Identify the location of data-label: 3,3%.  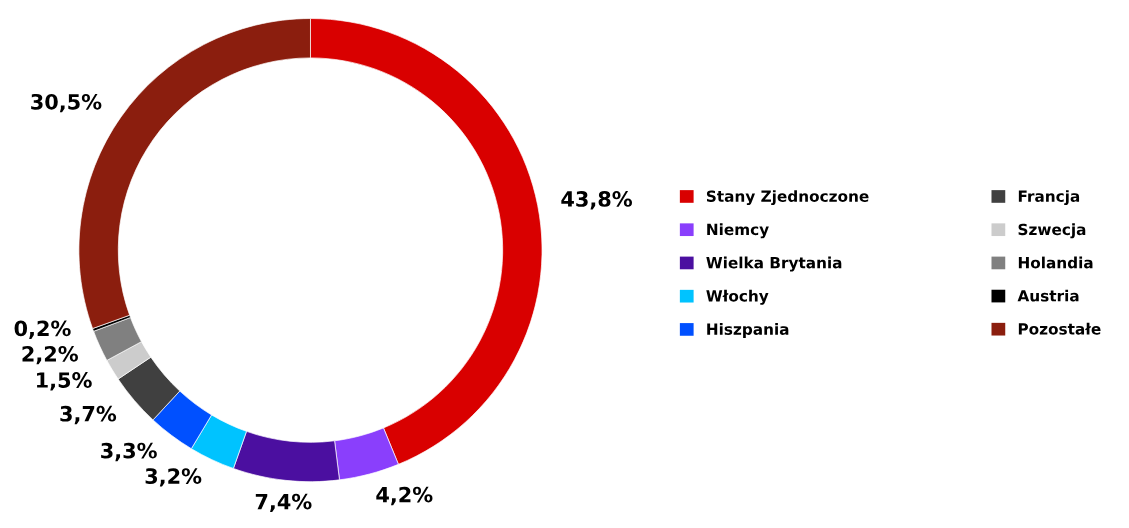
(129, 452).